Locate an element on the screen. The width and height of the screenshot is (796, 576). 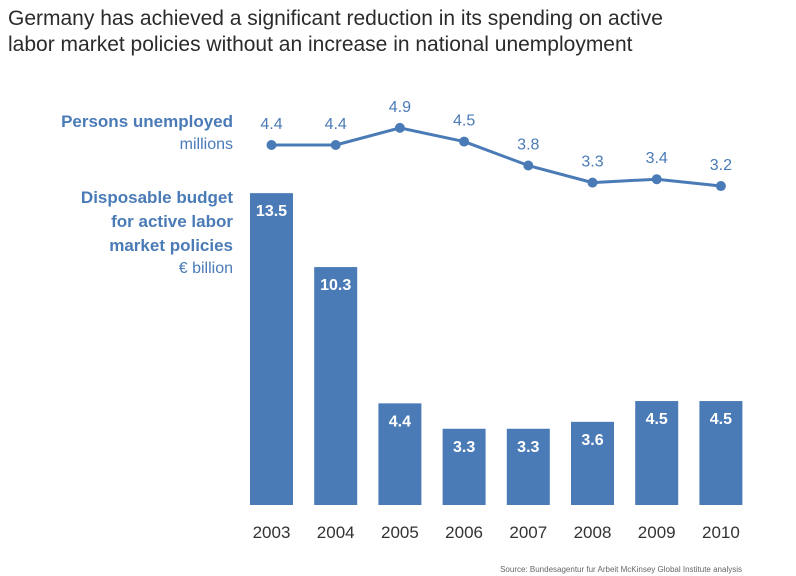
bar-value-label-2004: 10.3 is located at coordinates (335, 285).